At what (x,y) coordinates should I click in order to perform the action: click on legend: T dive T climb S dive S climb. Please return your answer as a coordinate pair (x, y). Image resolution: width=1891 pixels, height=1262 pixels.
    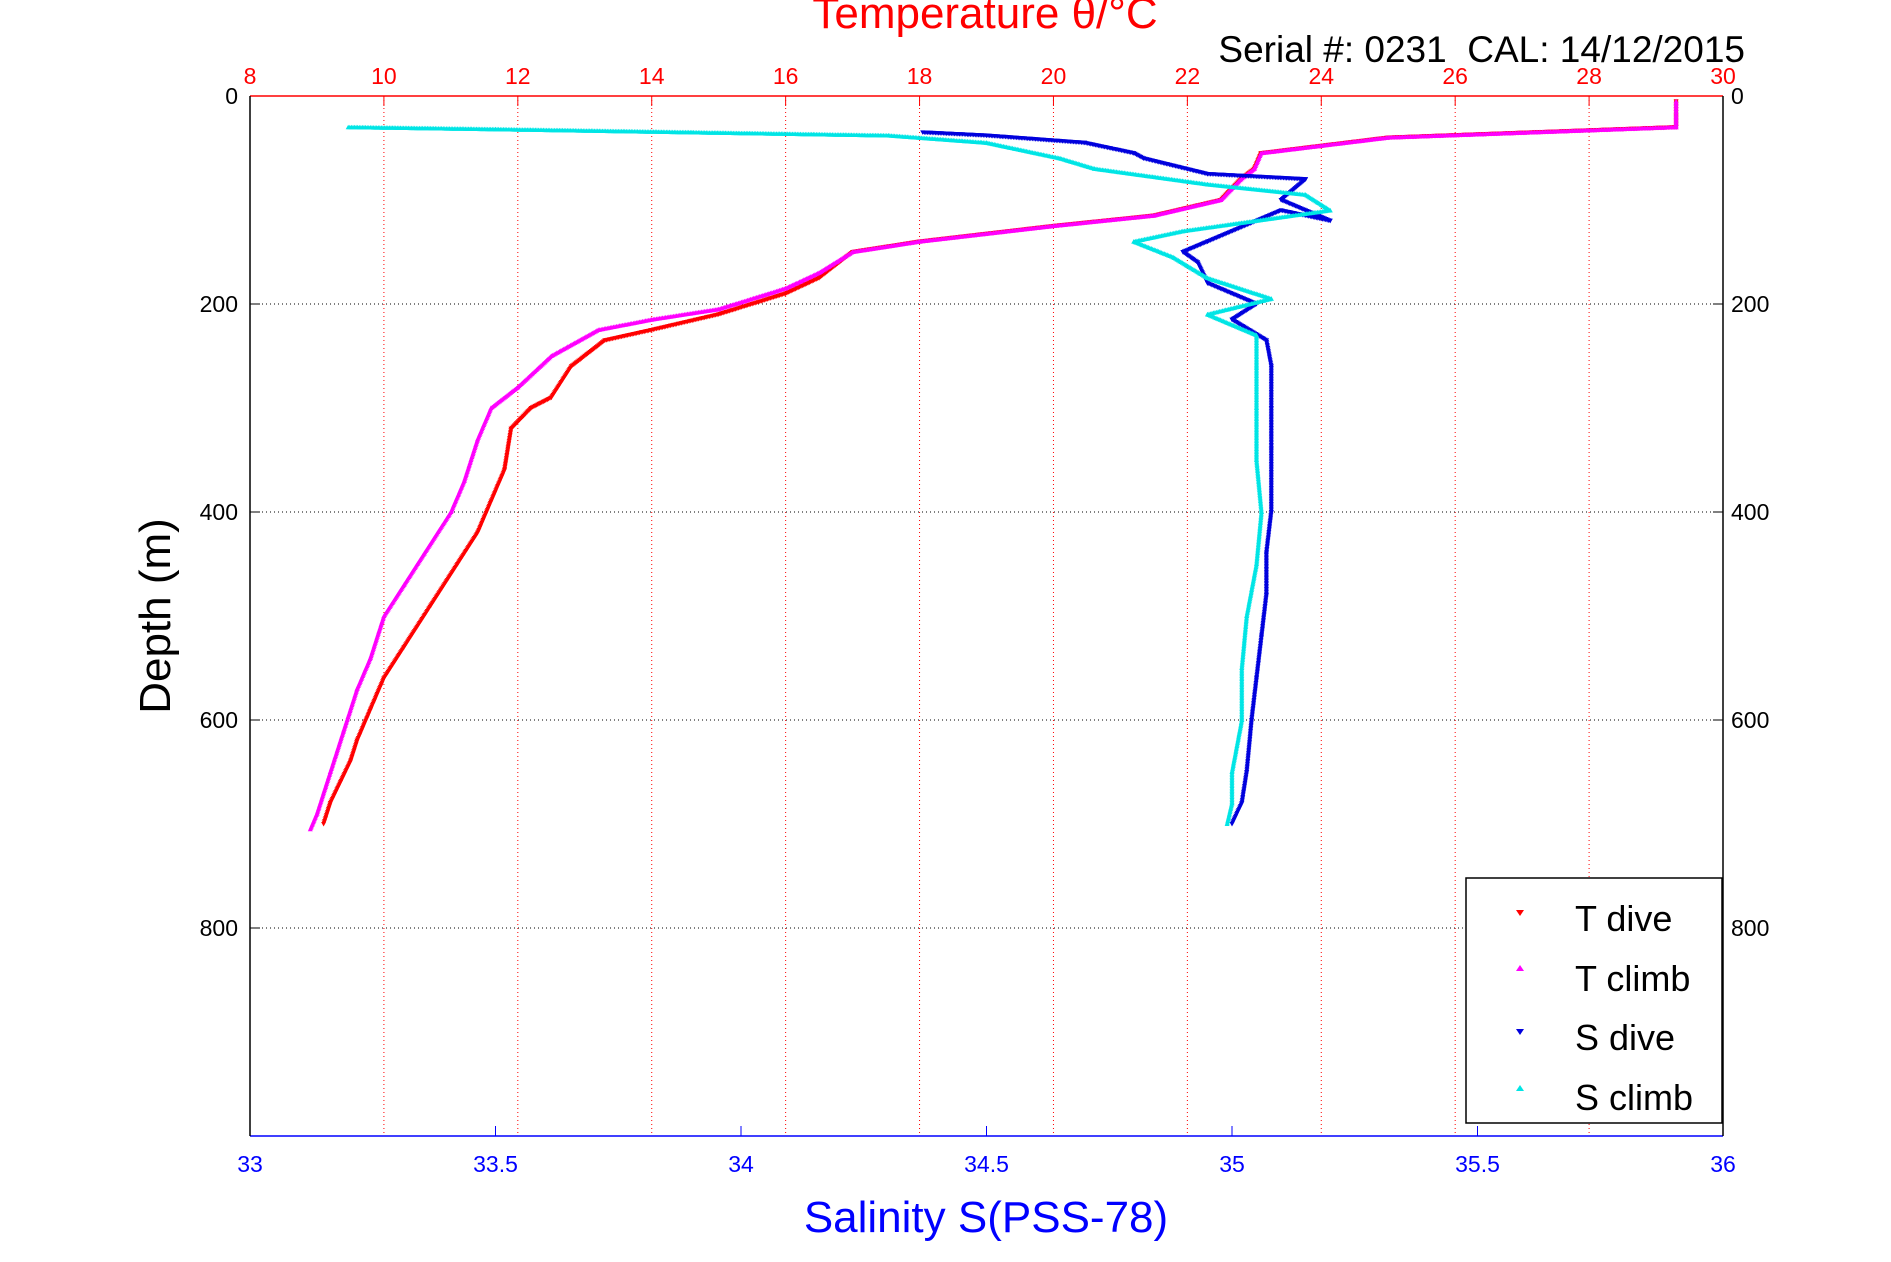
    Looking at the image, I should click on (1594, 1000).